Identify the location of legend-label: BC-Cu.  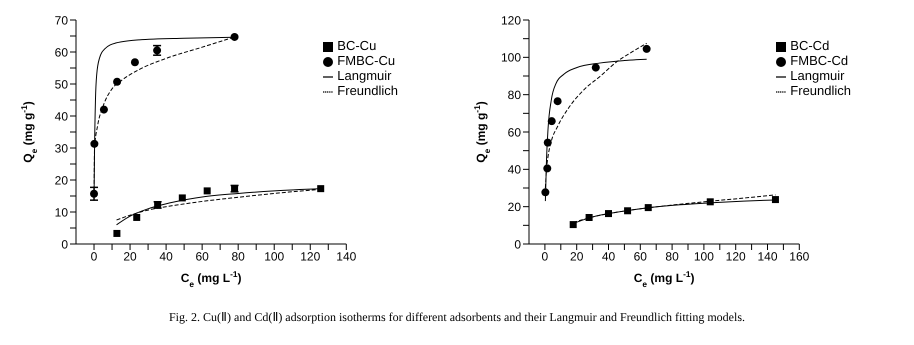
(356, 45).